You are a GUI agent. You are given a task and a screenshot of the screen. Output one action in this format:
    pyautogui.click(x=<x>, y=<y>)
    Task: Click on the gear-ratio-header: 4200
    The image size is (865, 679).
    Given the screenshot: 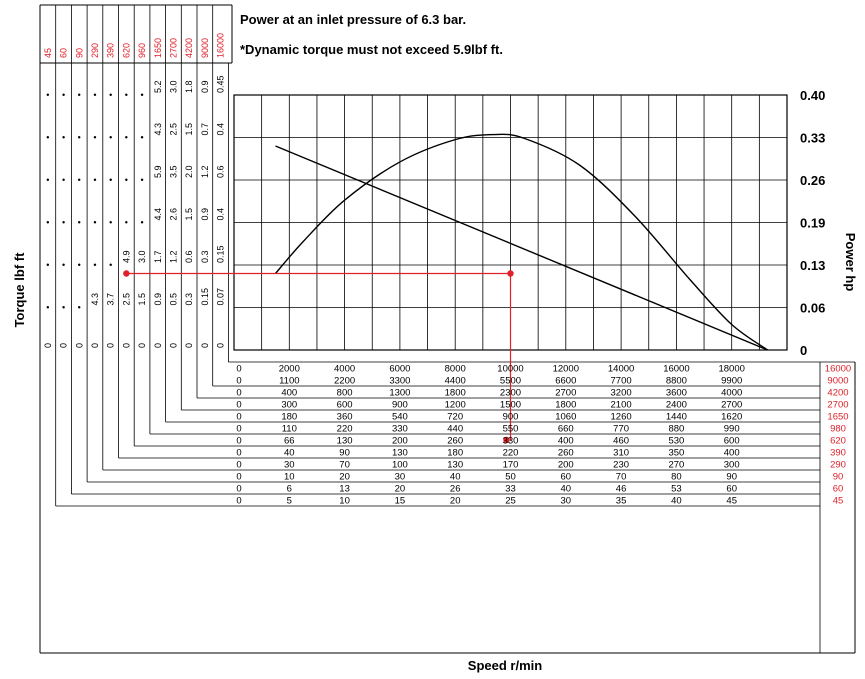 What is the action you would take?
    pyautogui.click(x=189, y=48)
    